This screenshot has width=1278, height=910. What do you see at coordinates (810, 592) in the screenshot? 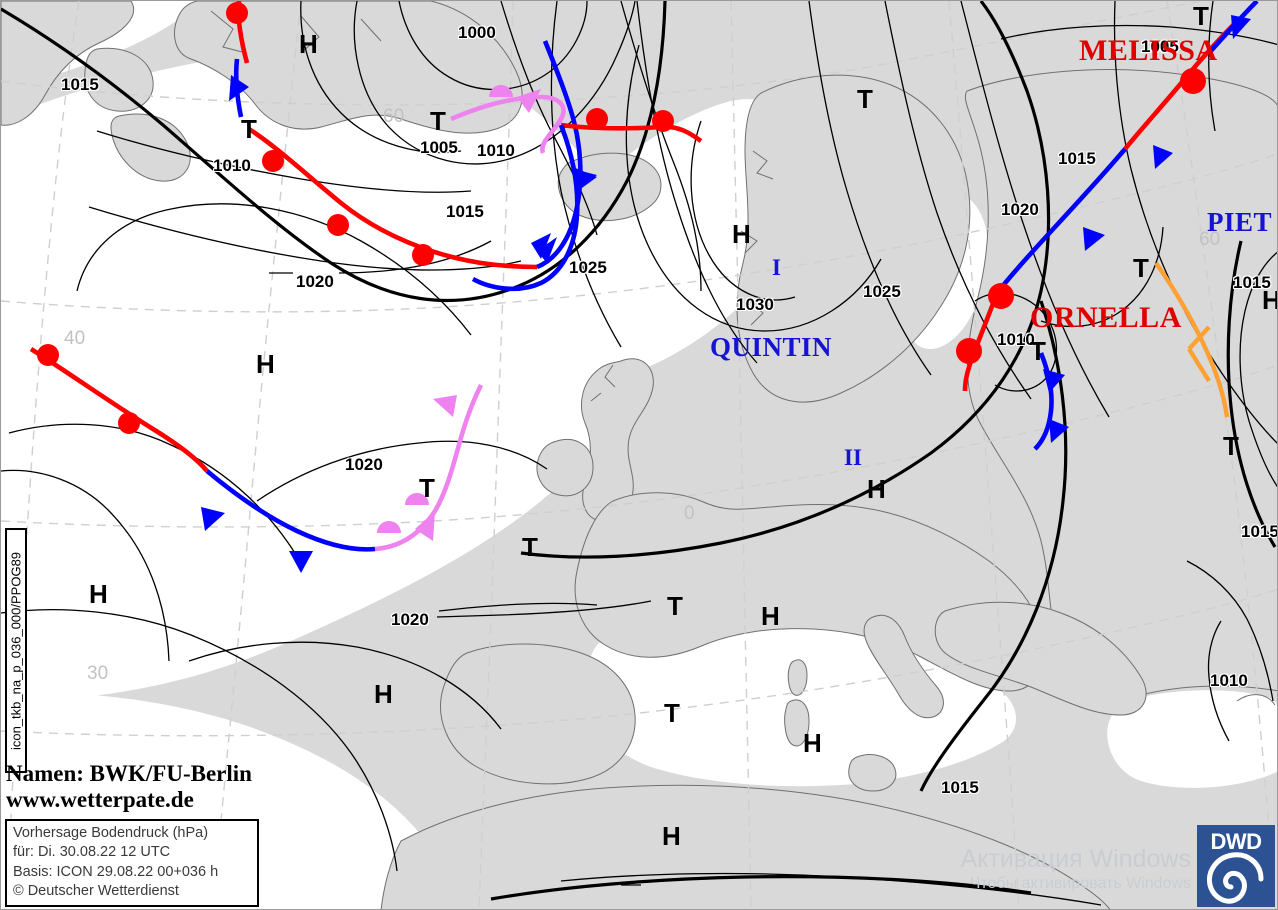
I see `coast-europe-mainland` at bounding box center [810, 592].